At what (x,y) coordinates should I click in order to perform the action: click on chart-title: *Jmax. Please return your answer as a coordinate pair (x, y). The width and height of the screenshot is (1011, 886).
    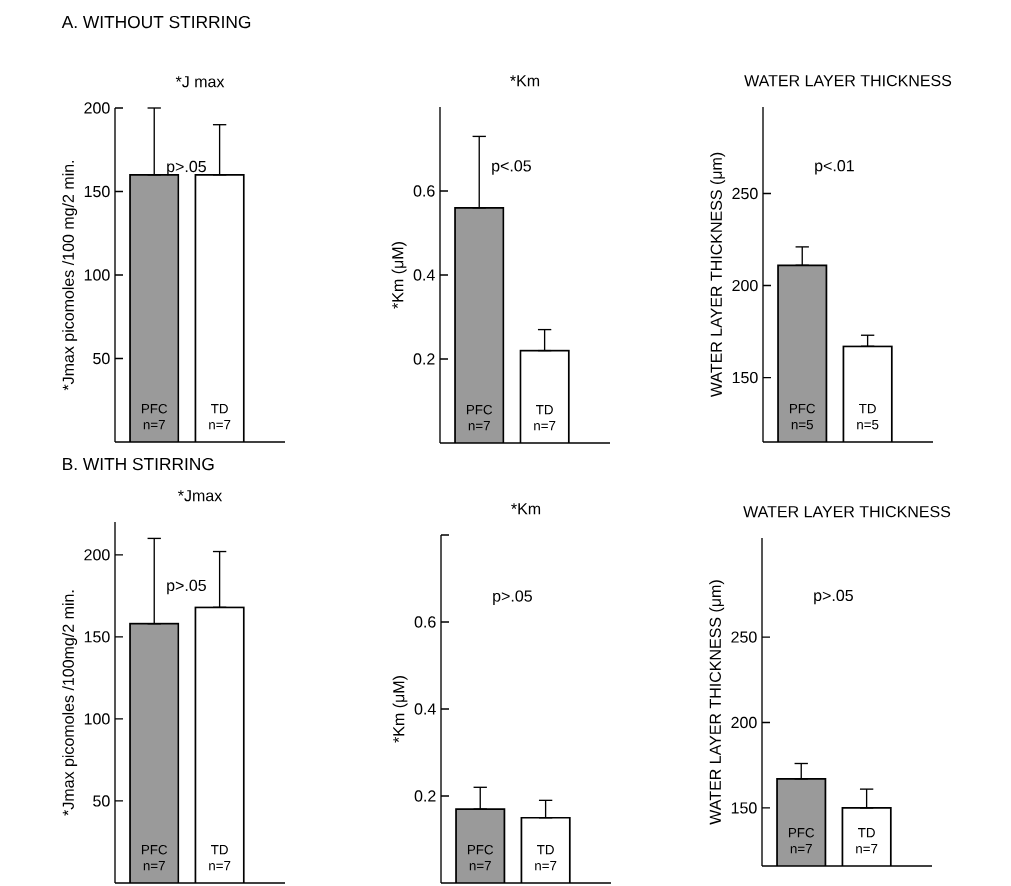
    Looking at the image, I should click on (200, 496).